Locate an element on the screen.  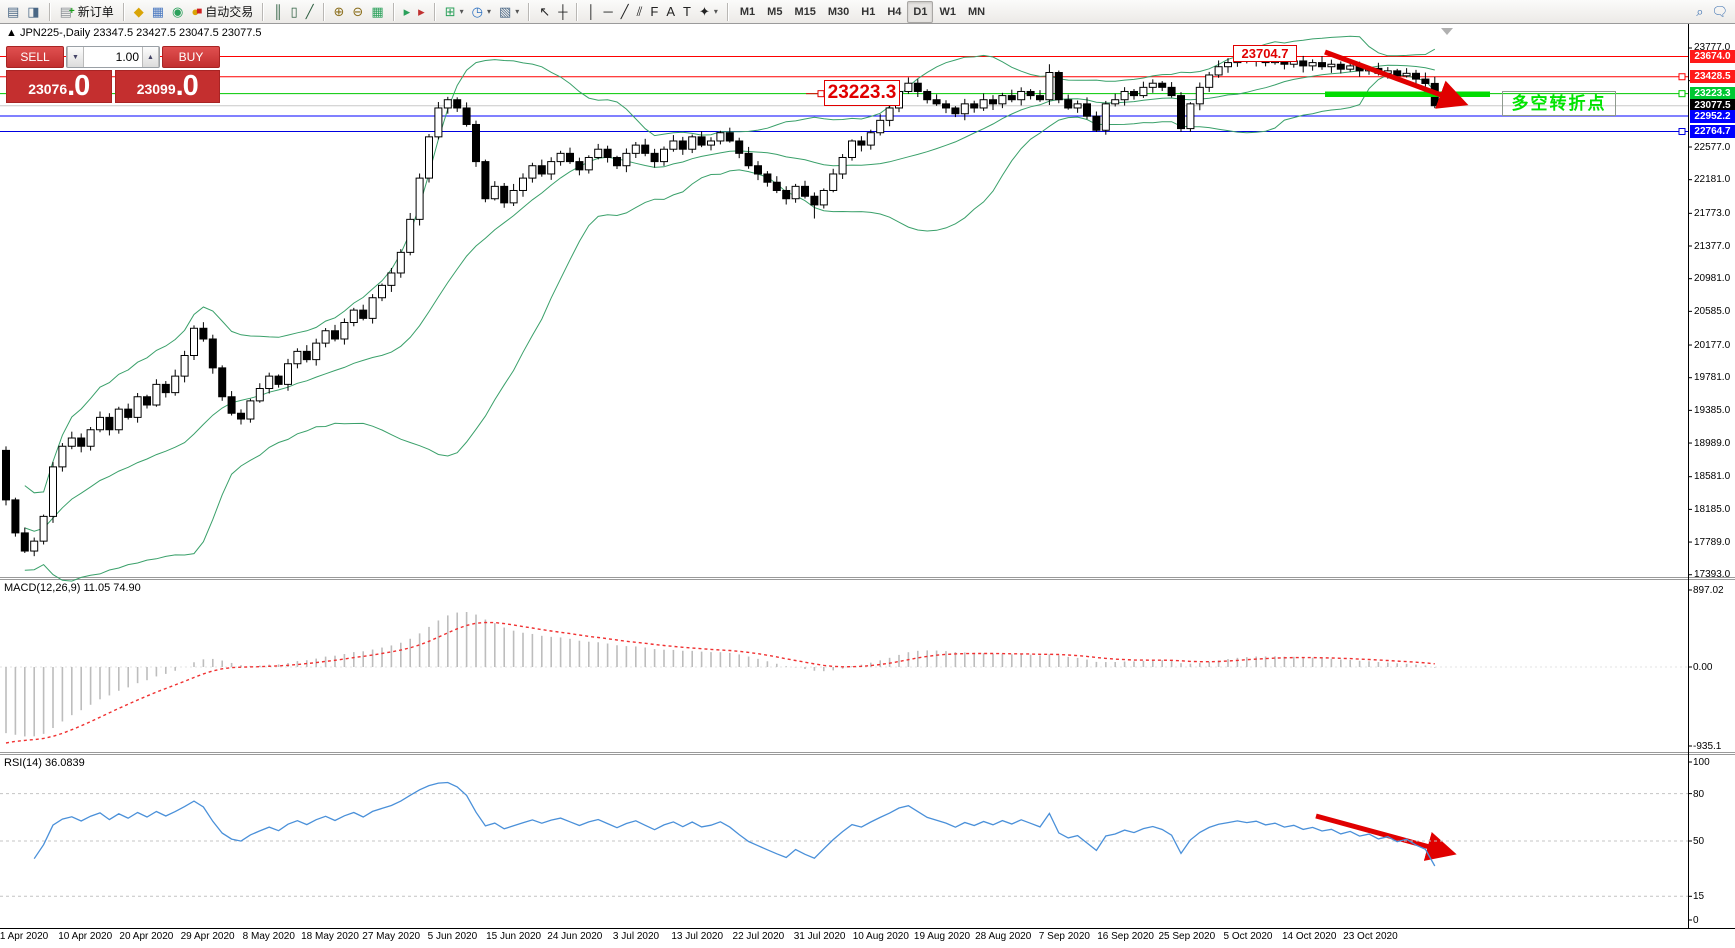
cursor-button: ↖ is located at coordinates (544, 12).